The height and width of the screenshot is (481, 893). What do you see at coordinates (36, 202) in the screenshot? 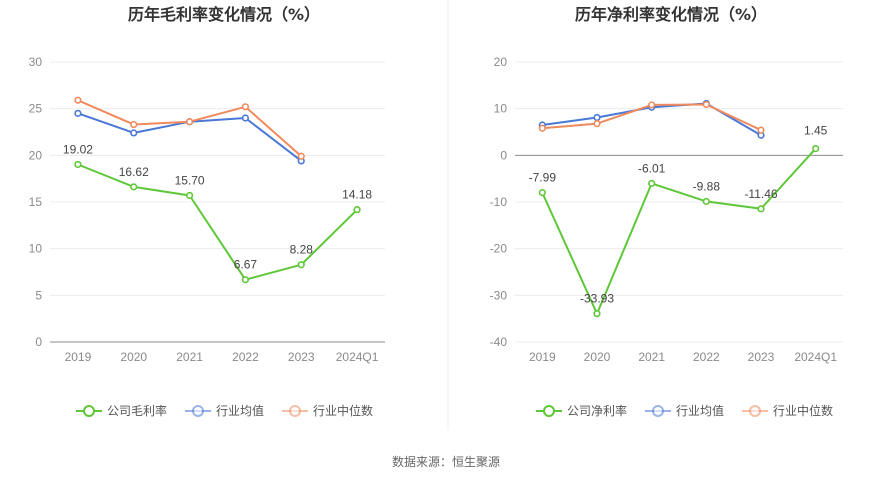
I see `y-tick-label: 15` at bounding box center [36, 202].